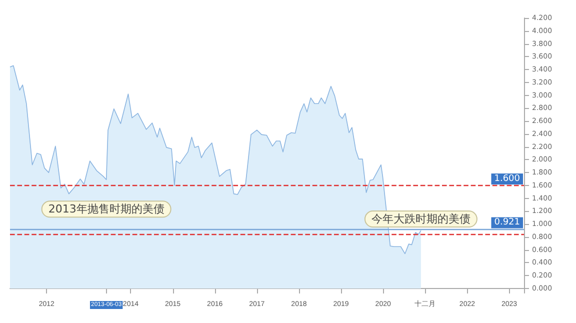 The height and width of the screenshot is (323, 576). I want to click on annotation: 今年大跌时期的美债, so click(420, 219).